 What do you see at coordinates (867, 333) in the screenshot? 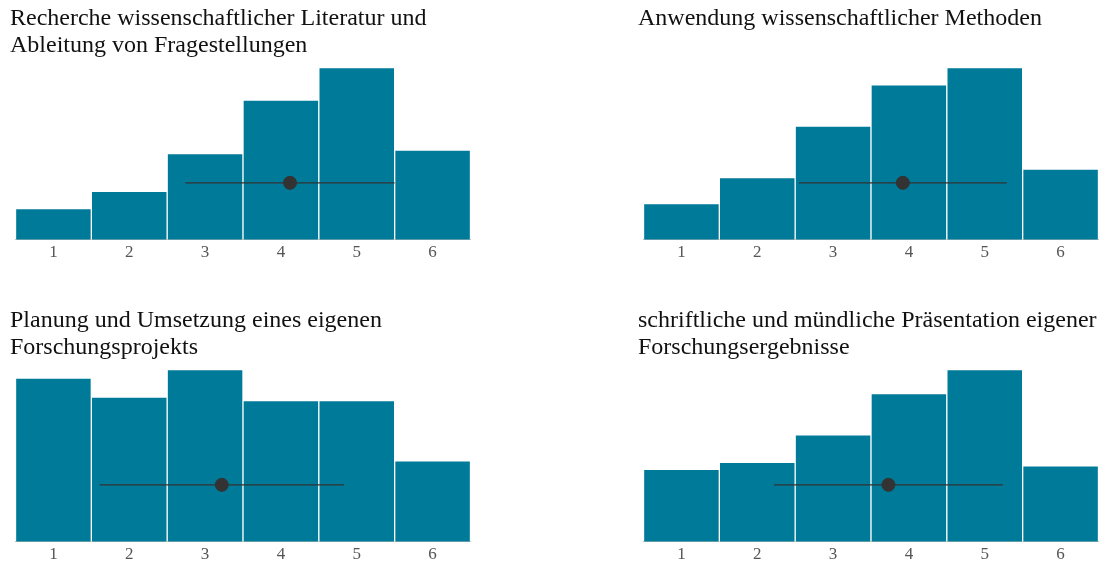
I see `chart-title: schriftliche und mündliche Präsentation eigener Forschungsergebnisse` at bounding box center [867, 333].